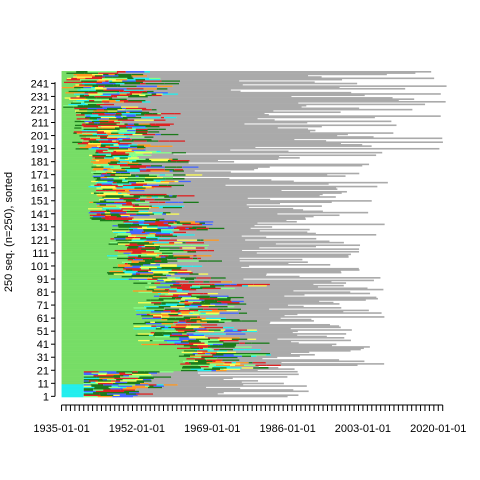 The width and height of the screenshot is (480, 480). I want to click on y-tick-label: 31, so click(43, 358).